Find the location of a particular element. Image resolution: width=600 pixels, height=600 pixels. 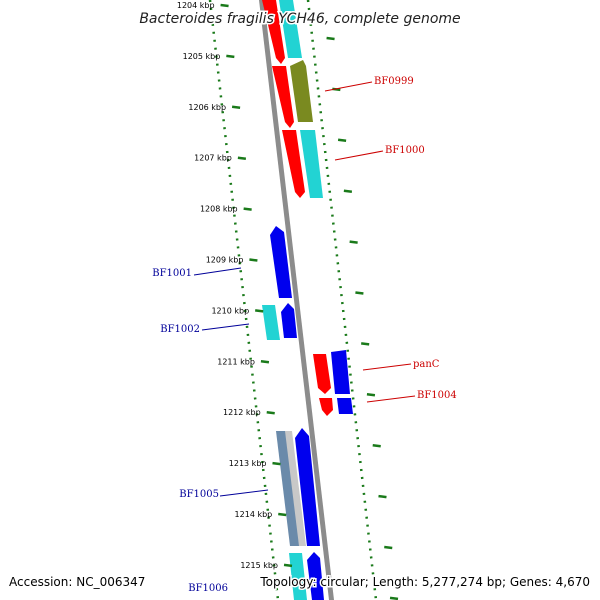

scale-tick-label: 1210 kbp is located at coordinates (230, 310).